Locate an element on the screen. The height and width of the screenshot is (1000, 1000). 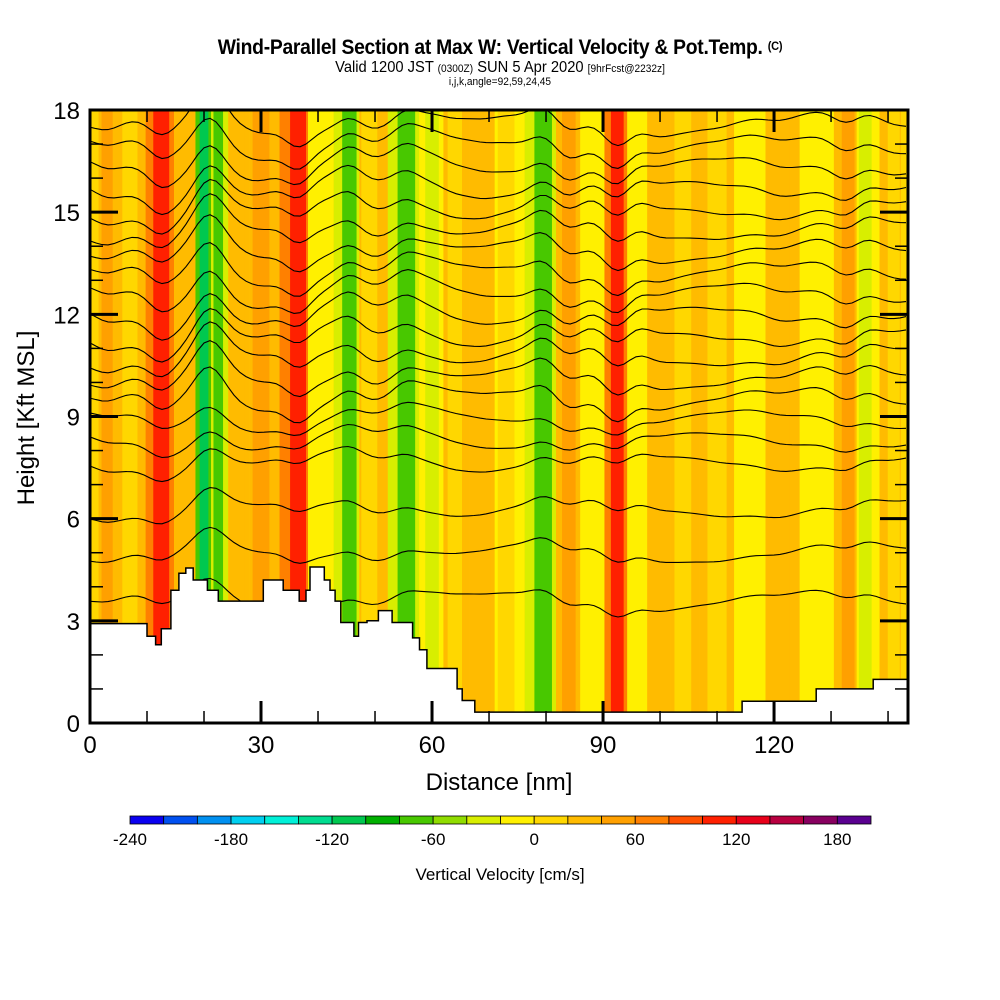
colorbar-tick-labels: -240 -180 -120 -60 0 60 120 180 is located at coordinates (482, 839).